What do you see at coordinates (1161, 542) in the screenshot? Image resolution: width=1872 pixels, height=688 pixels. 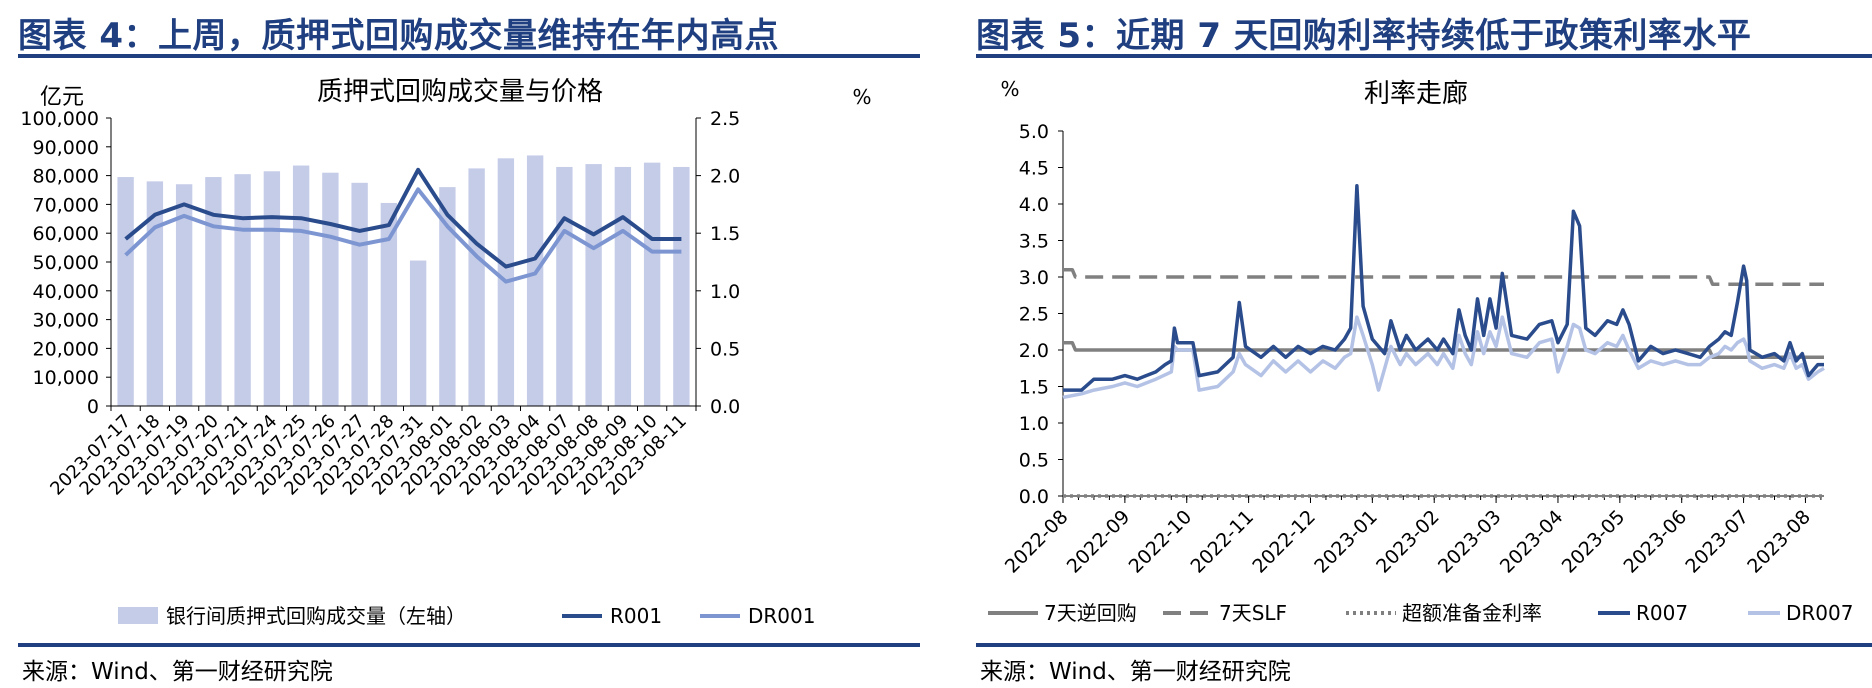 I see `x-tick-label: 2022-10` at bounding box center [1161, 542].